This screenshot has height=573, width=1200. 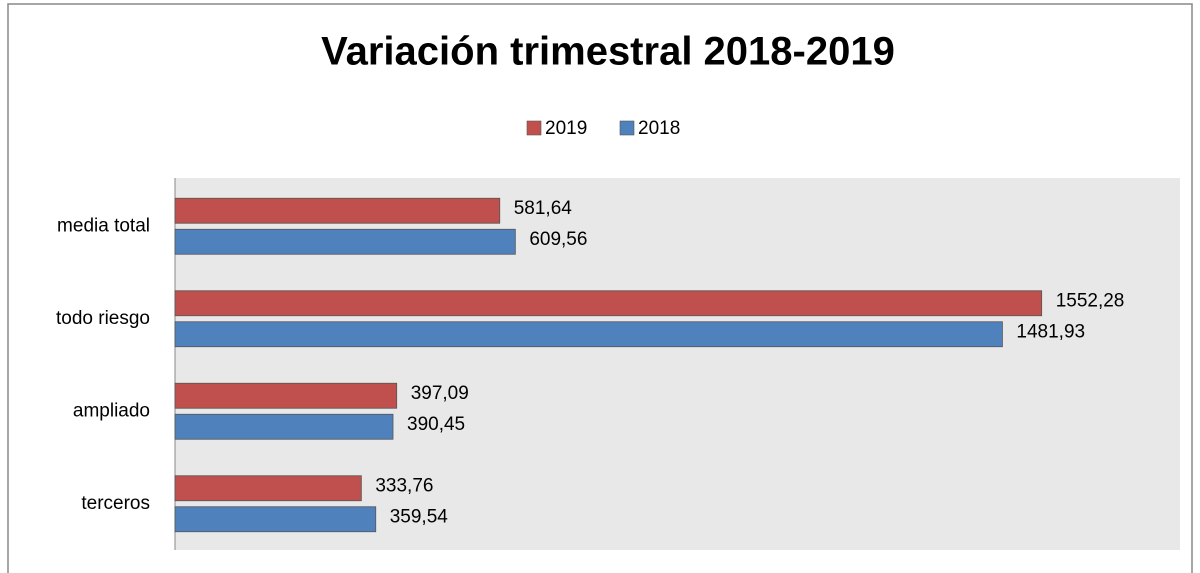 What do you see at coordinates (558, 239) in the screenshot?
I see `data-label: 609,56` at bounding box center [558, 239].